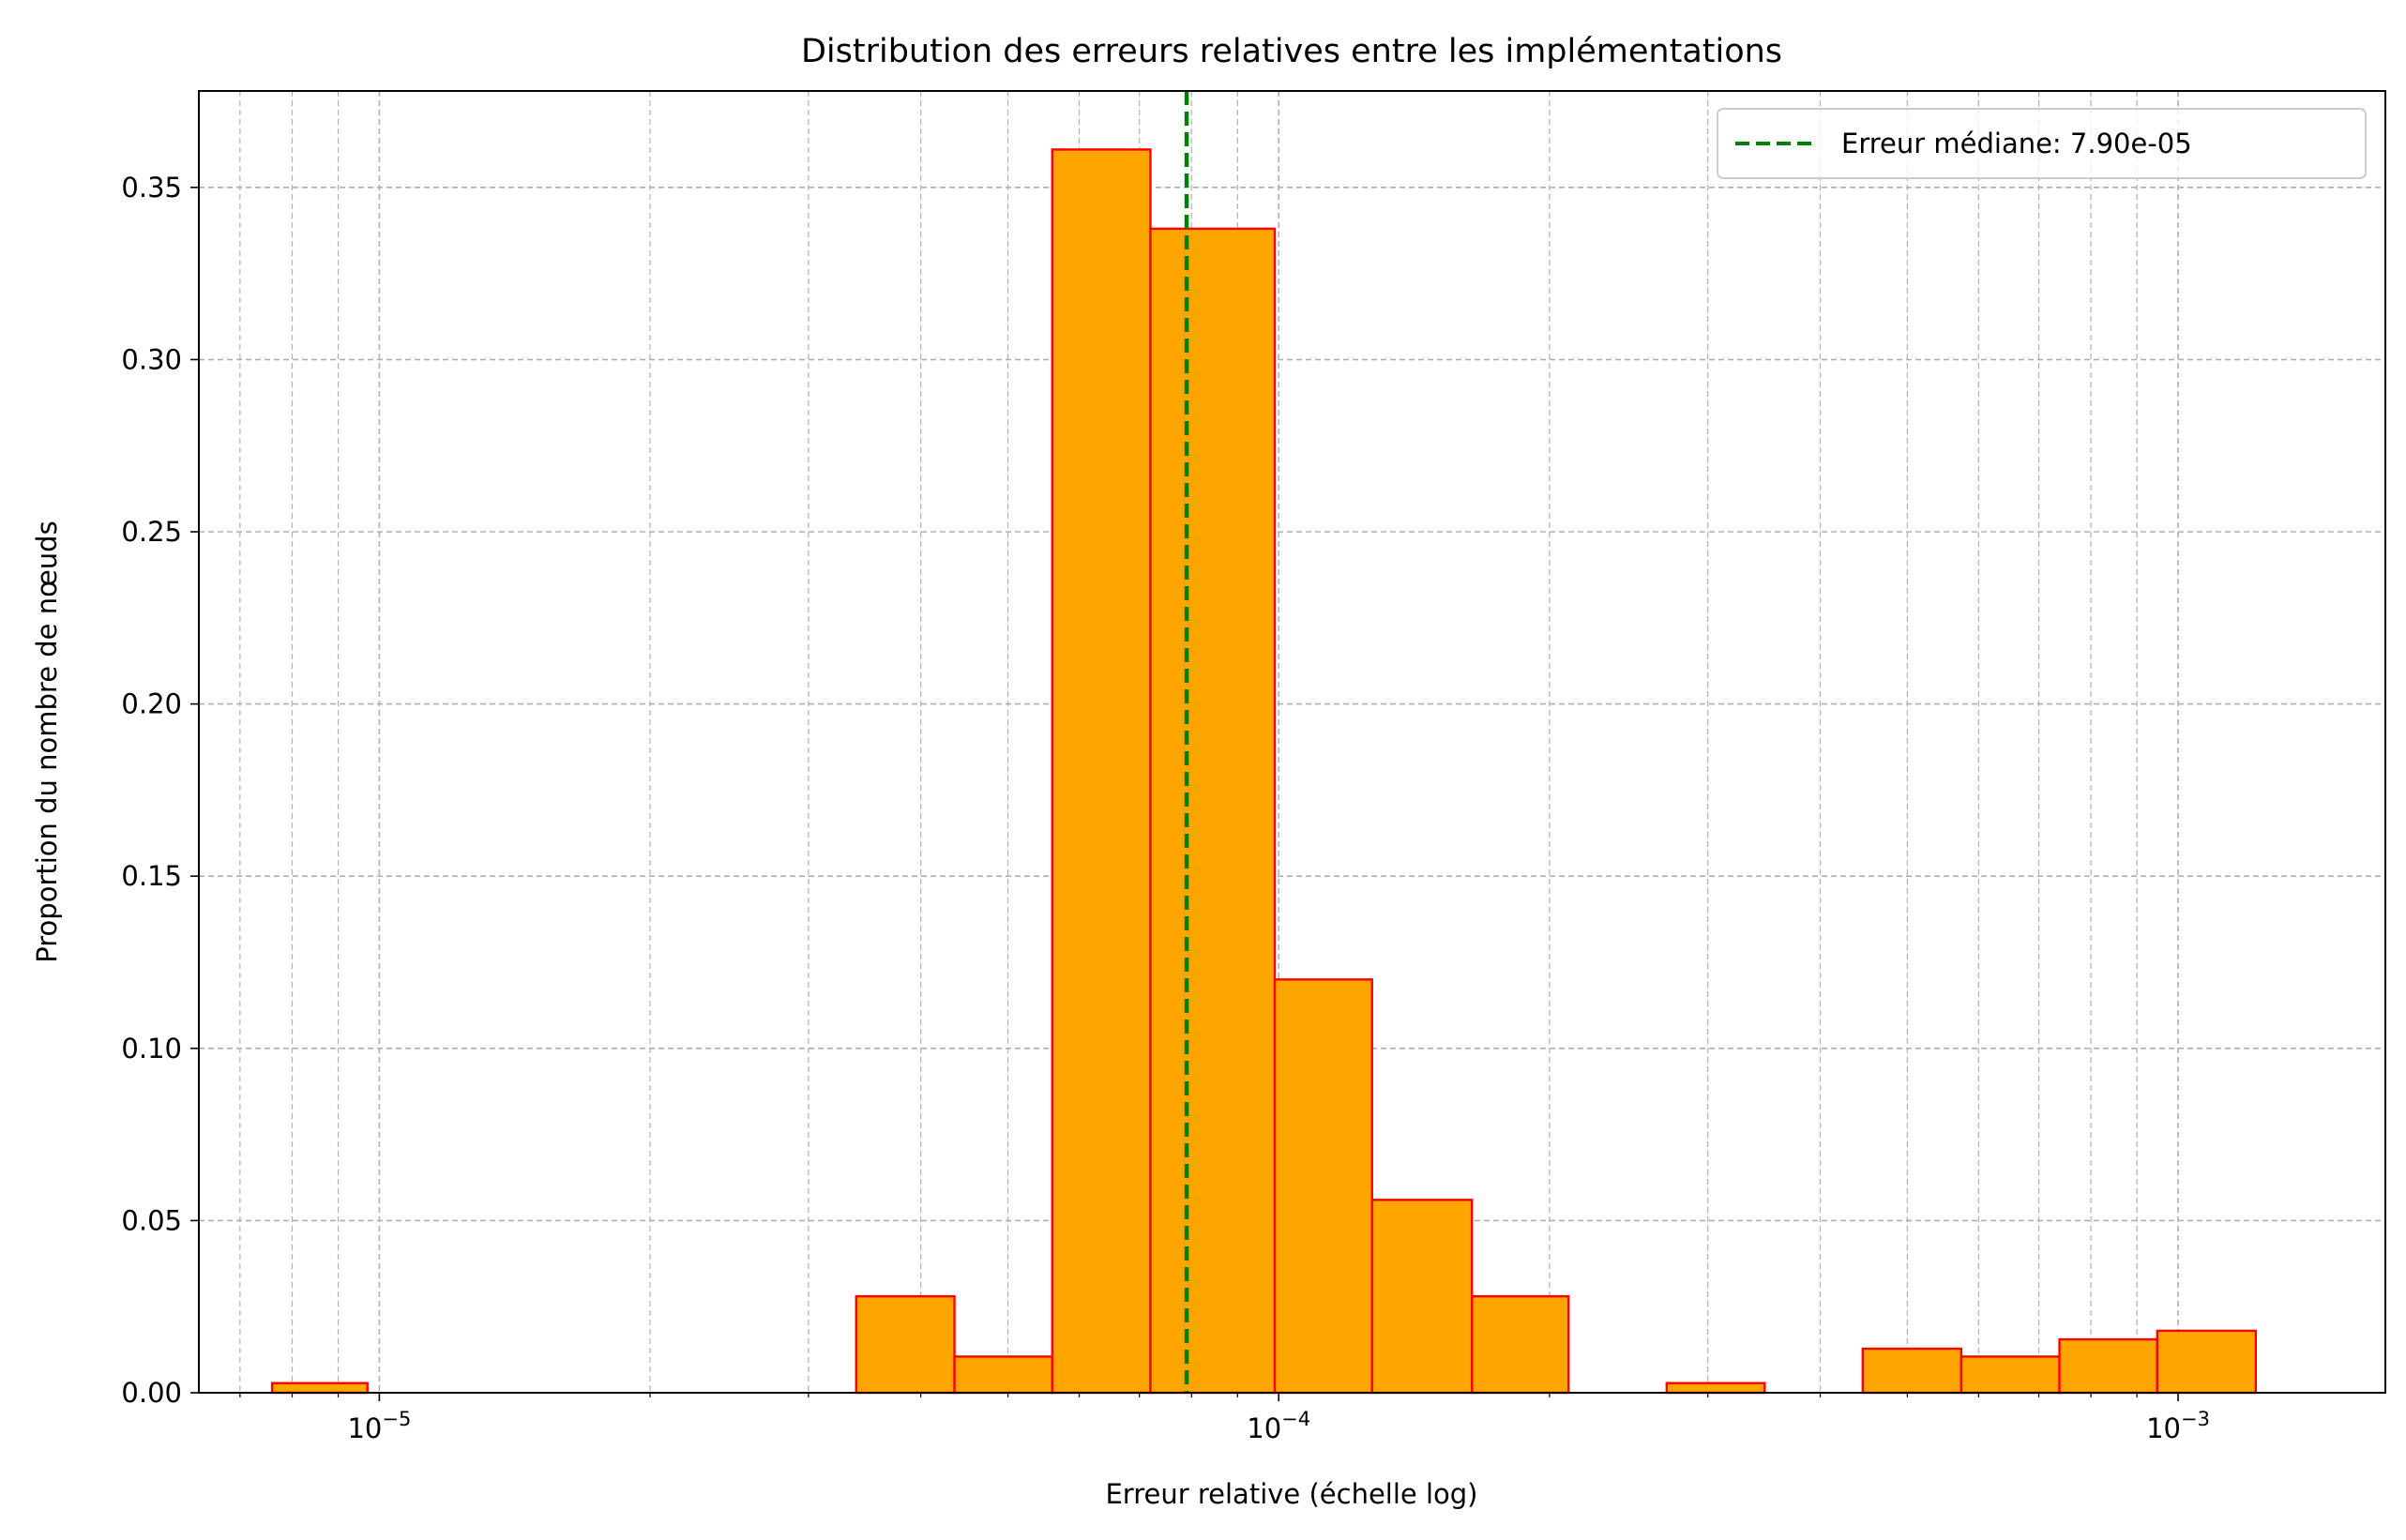 This screenshot has height=1540, width=2406. I want to click on x-tick-label: 10⁻⁴, so click(1278, 1426).